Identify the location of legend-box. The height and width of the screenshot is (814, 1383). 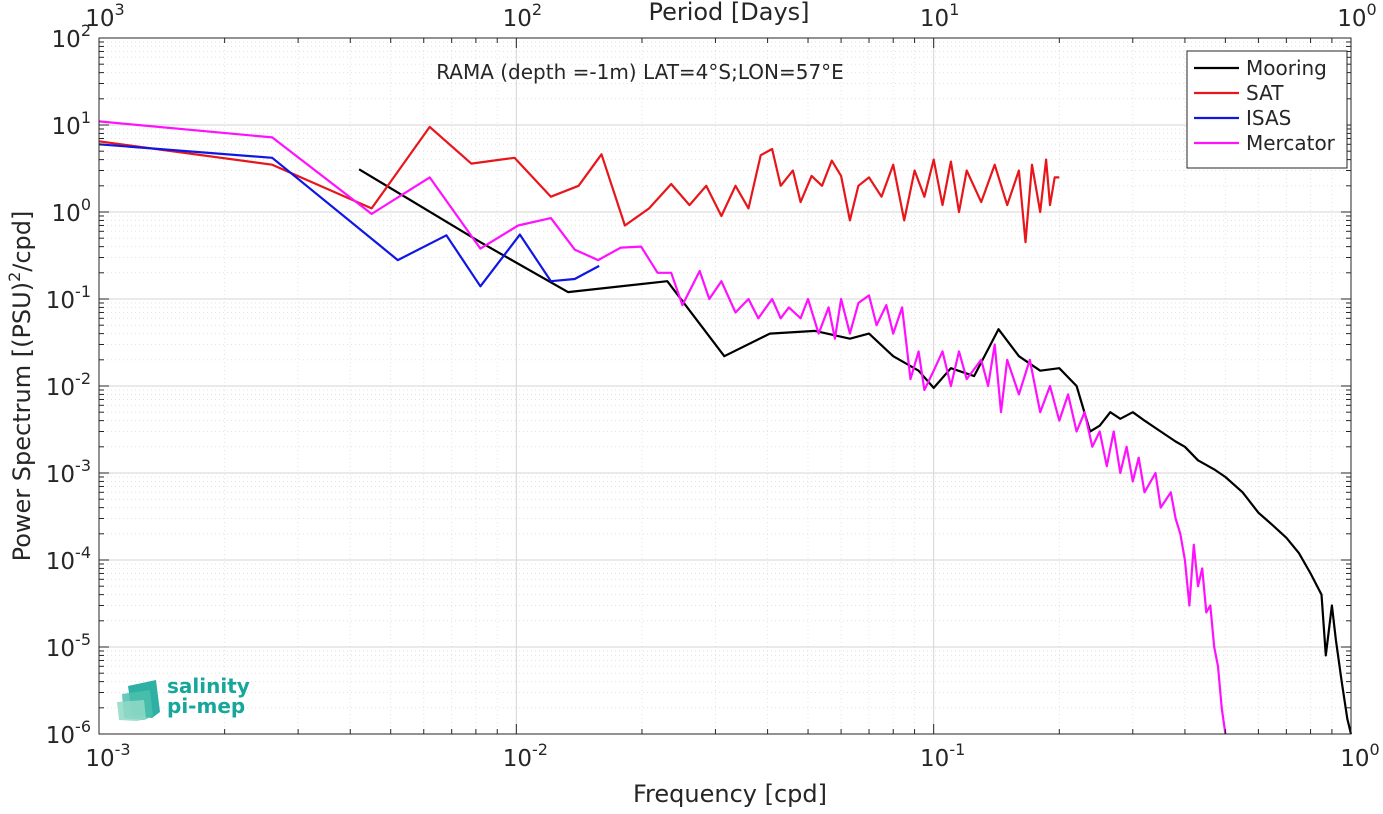
(1267, 109).